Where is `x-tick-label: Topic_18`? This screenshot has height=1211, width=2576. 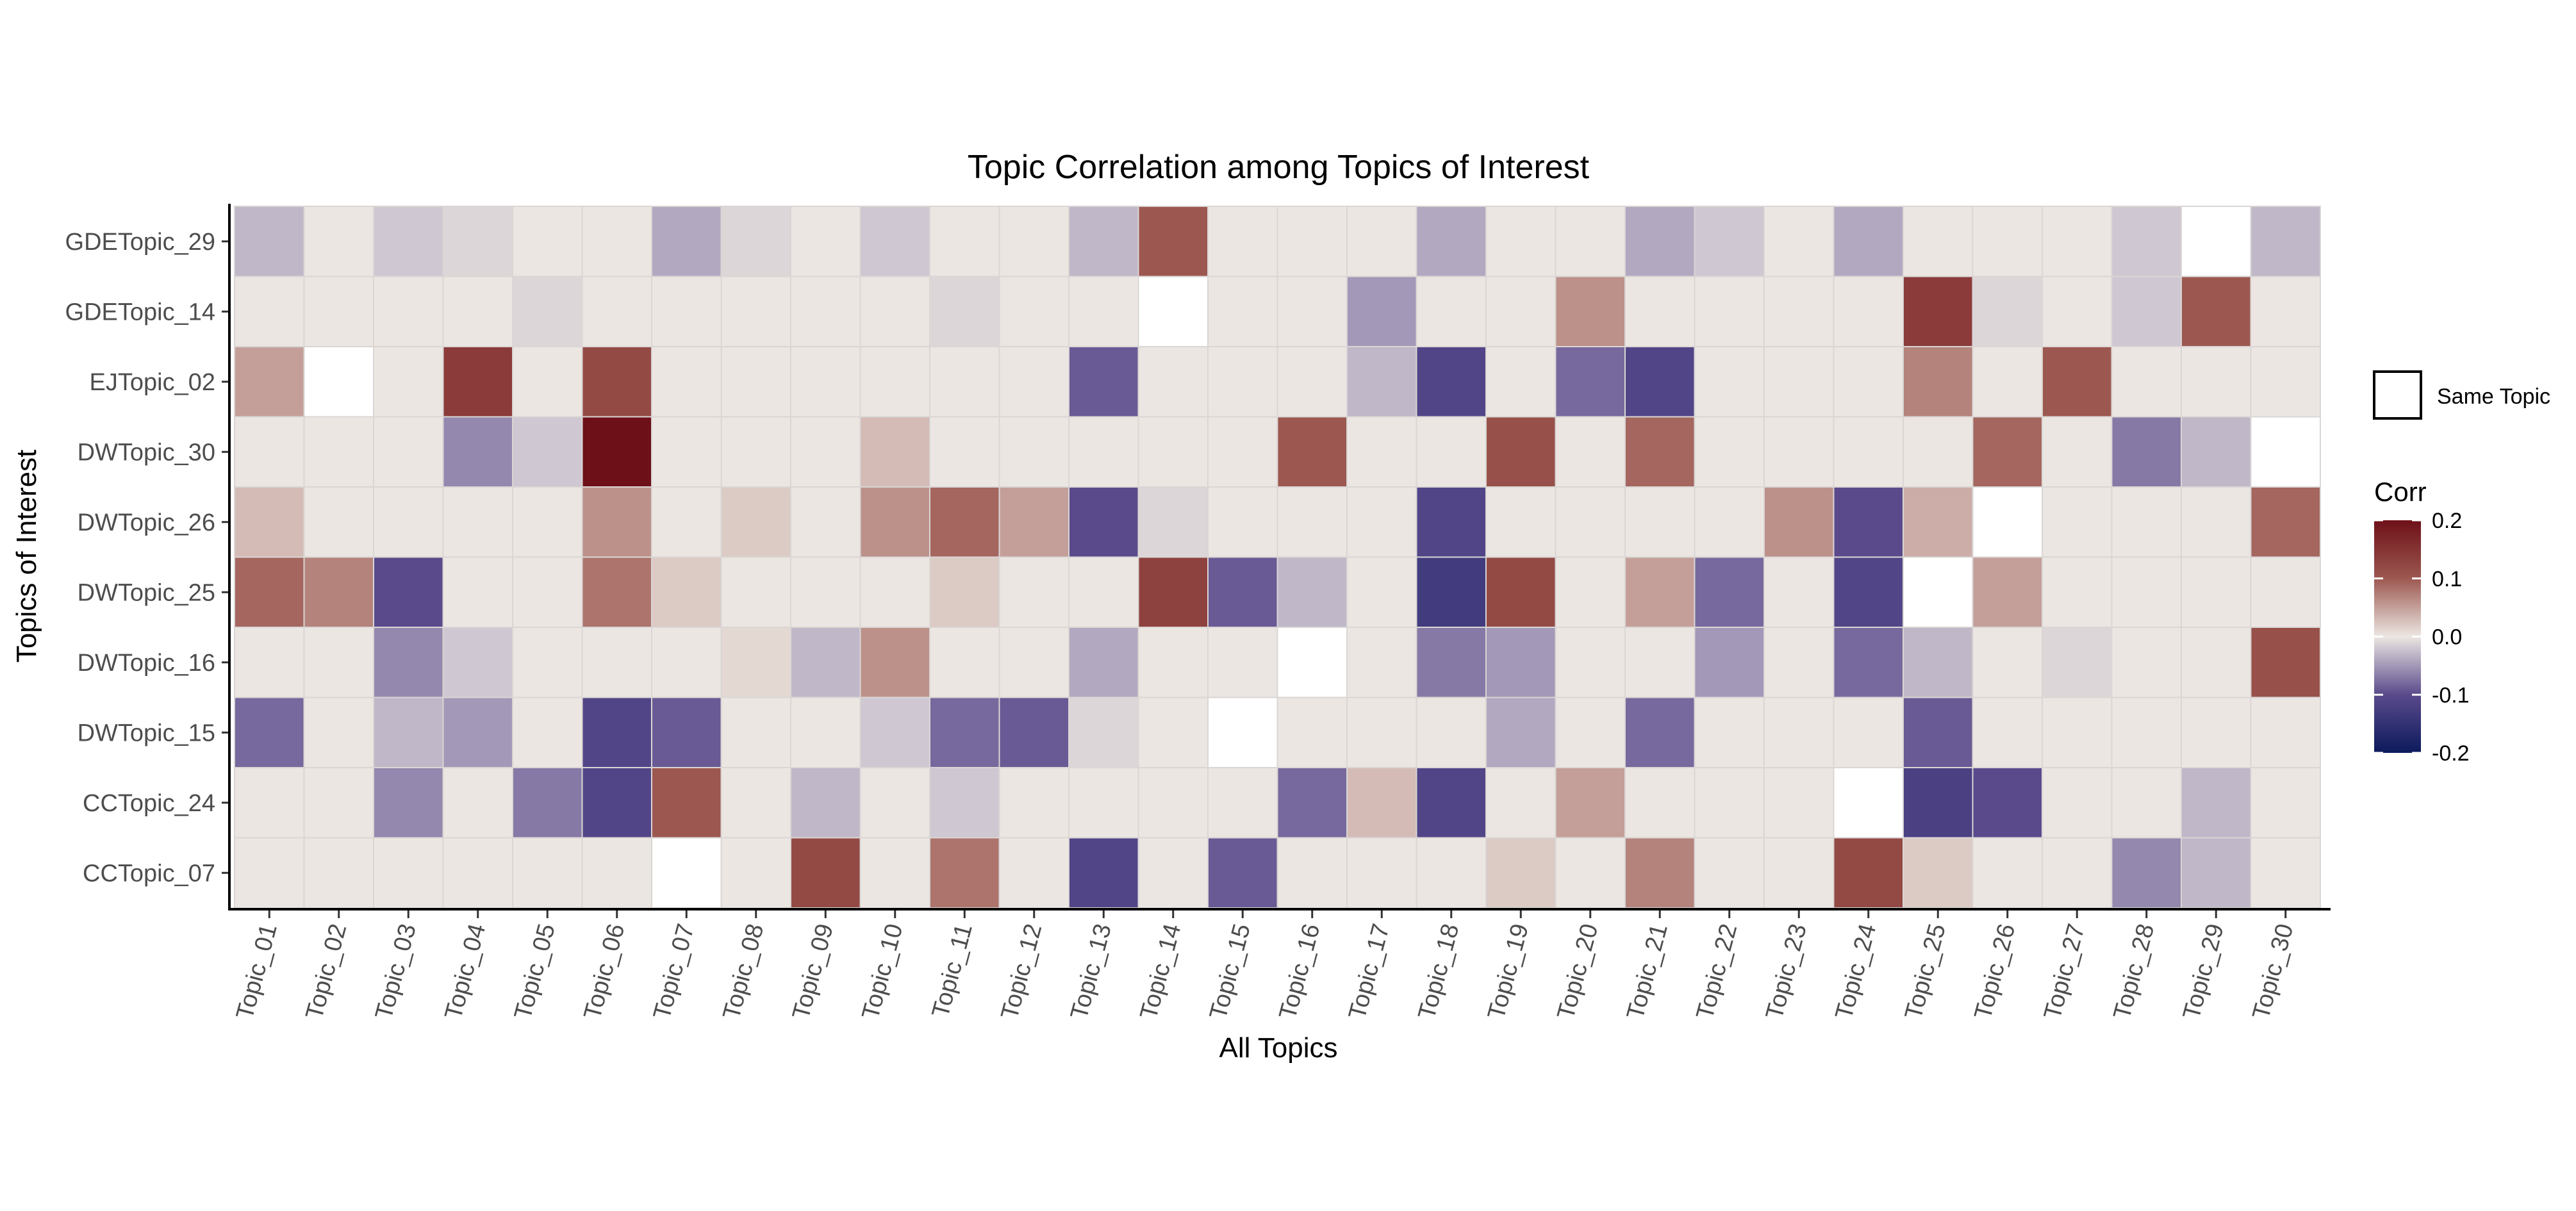 x-tick-label: Topic_18 is located at coordinates (1439, 971).